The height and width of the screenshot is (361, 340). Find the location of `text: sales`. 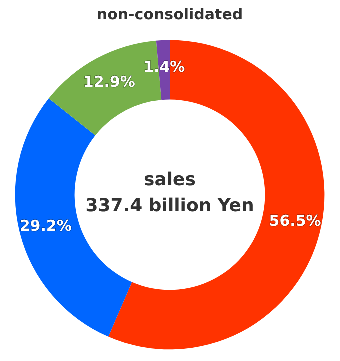

text: sales is located at coordinates (170, 179).